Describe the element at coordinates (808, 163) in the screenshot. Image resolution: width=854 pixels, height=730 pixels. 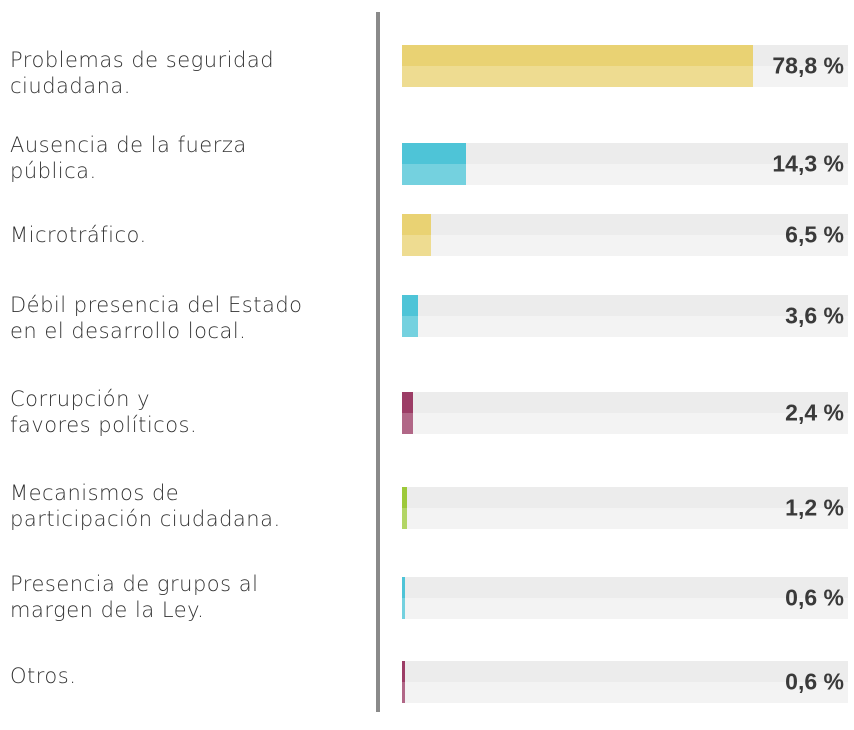
I see `value-label: 14,3 %` at that location.